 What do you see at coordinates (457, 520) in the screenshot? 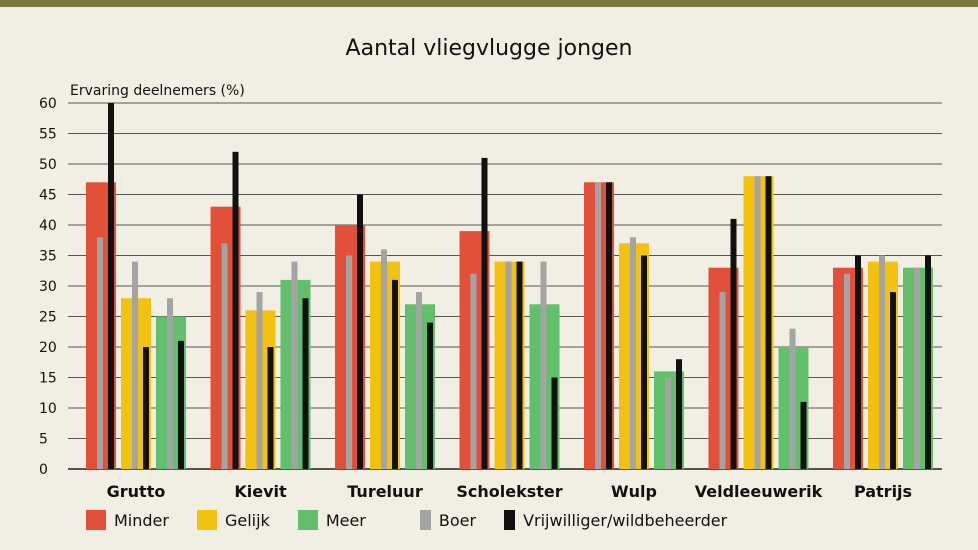
I see `legend-label: Boer` at bounding box center [457, 520].